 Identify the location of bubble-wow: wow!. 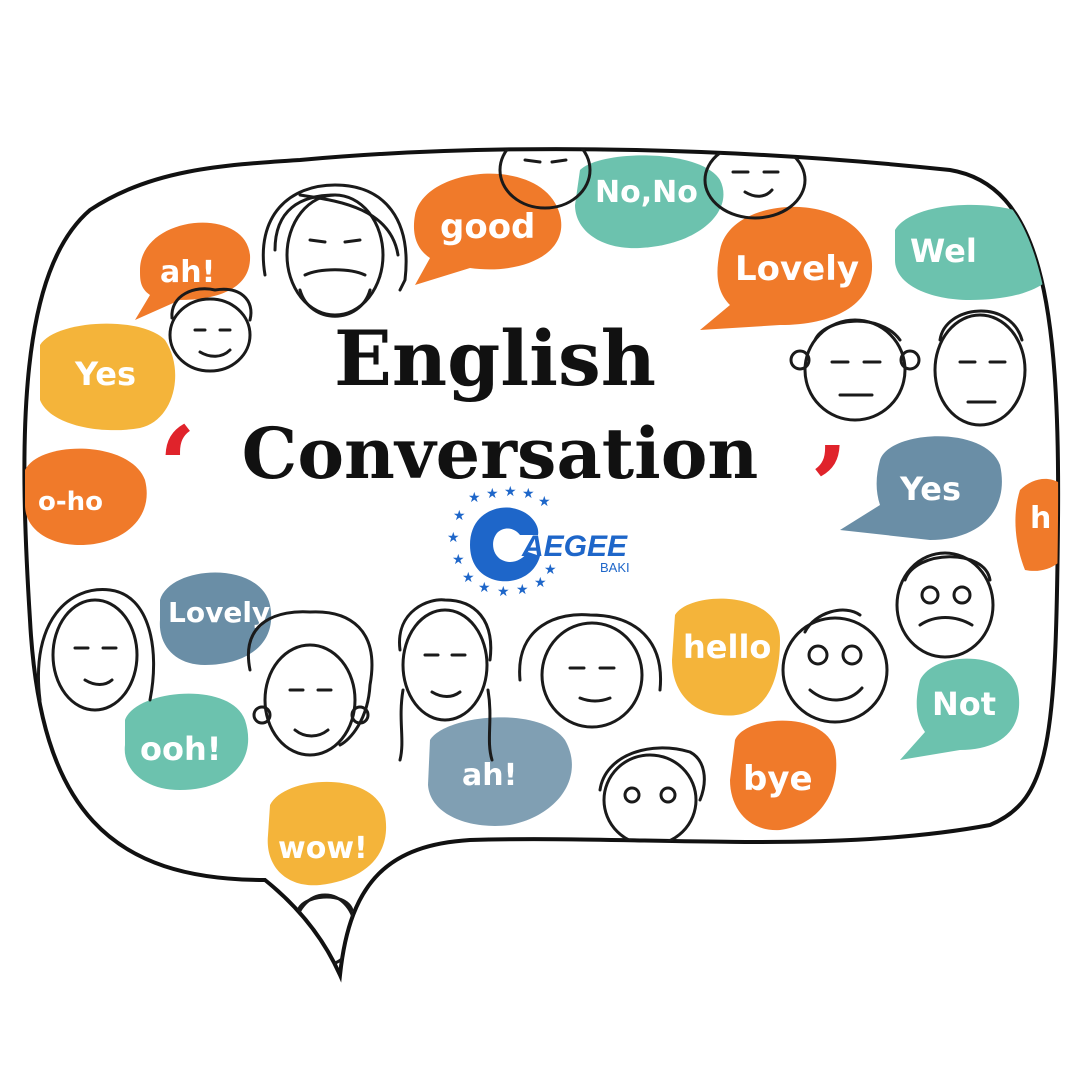
(327, 833).